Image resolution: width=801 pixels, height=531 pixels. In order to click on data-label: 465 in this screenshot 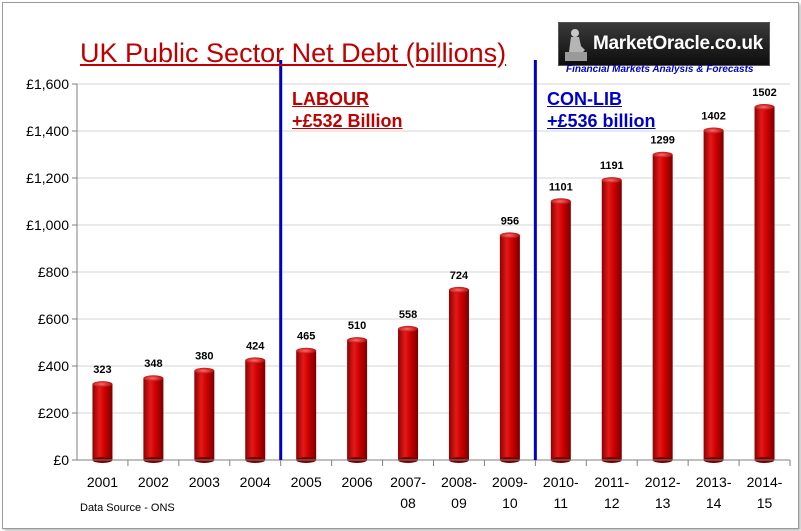, I will do `click(306, 337)`.